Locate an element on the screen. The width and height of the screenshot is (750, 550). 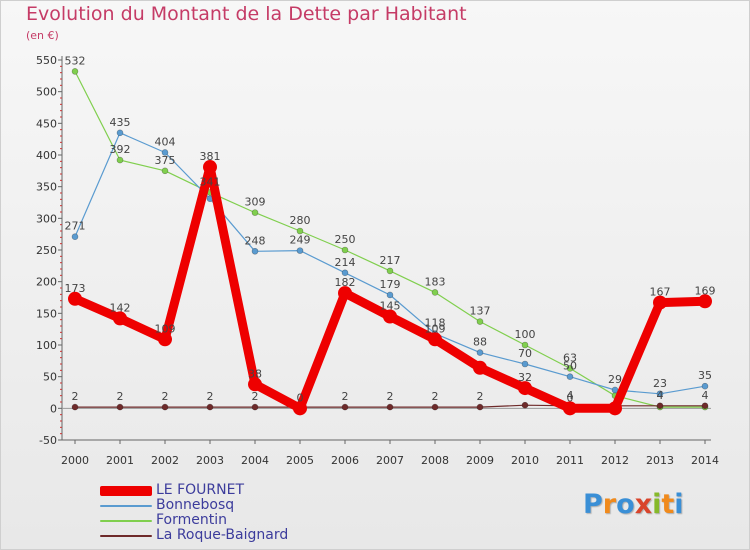
data-label-formentin: 392 is located at coordinates (120, 149).